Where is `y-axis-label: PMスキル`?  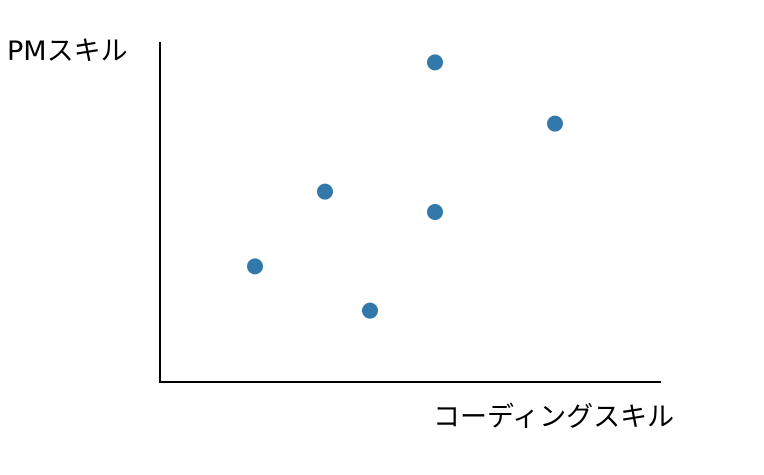 y-axis-label: PMスキル is located at coordinates (67, 51).